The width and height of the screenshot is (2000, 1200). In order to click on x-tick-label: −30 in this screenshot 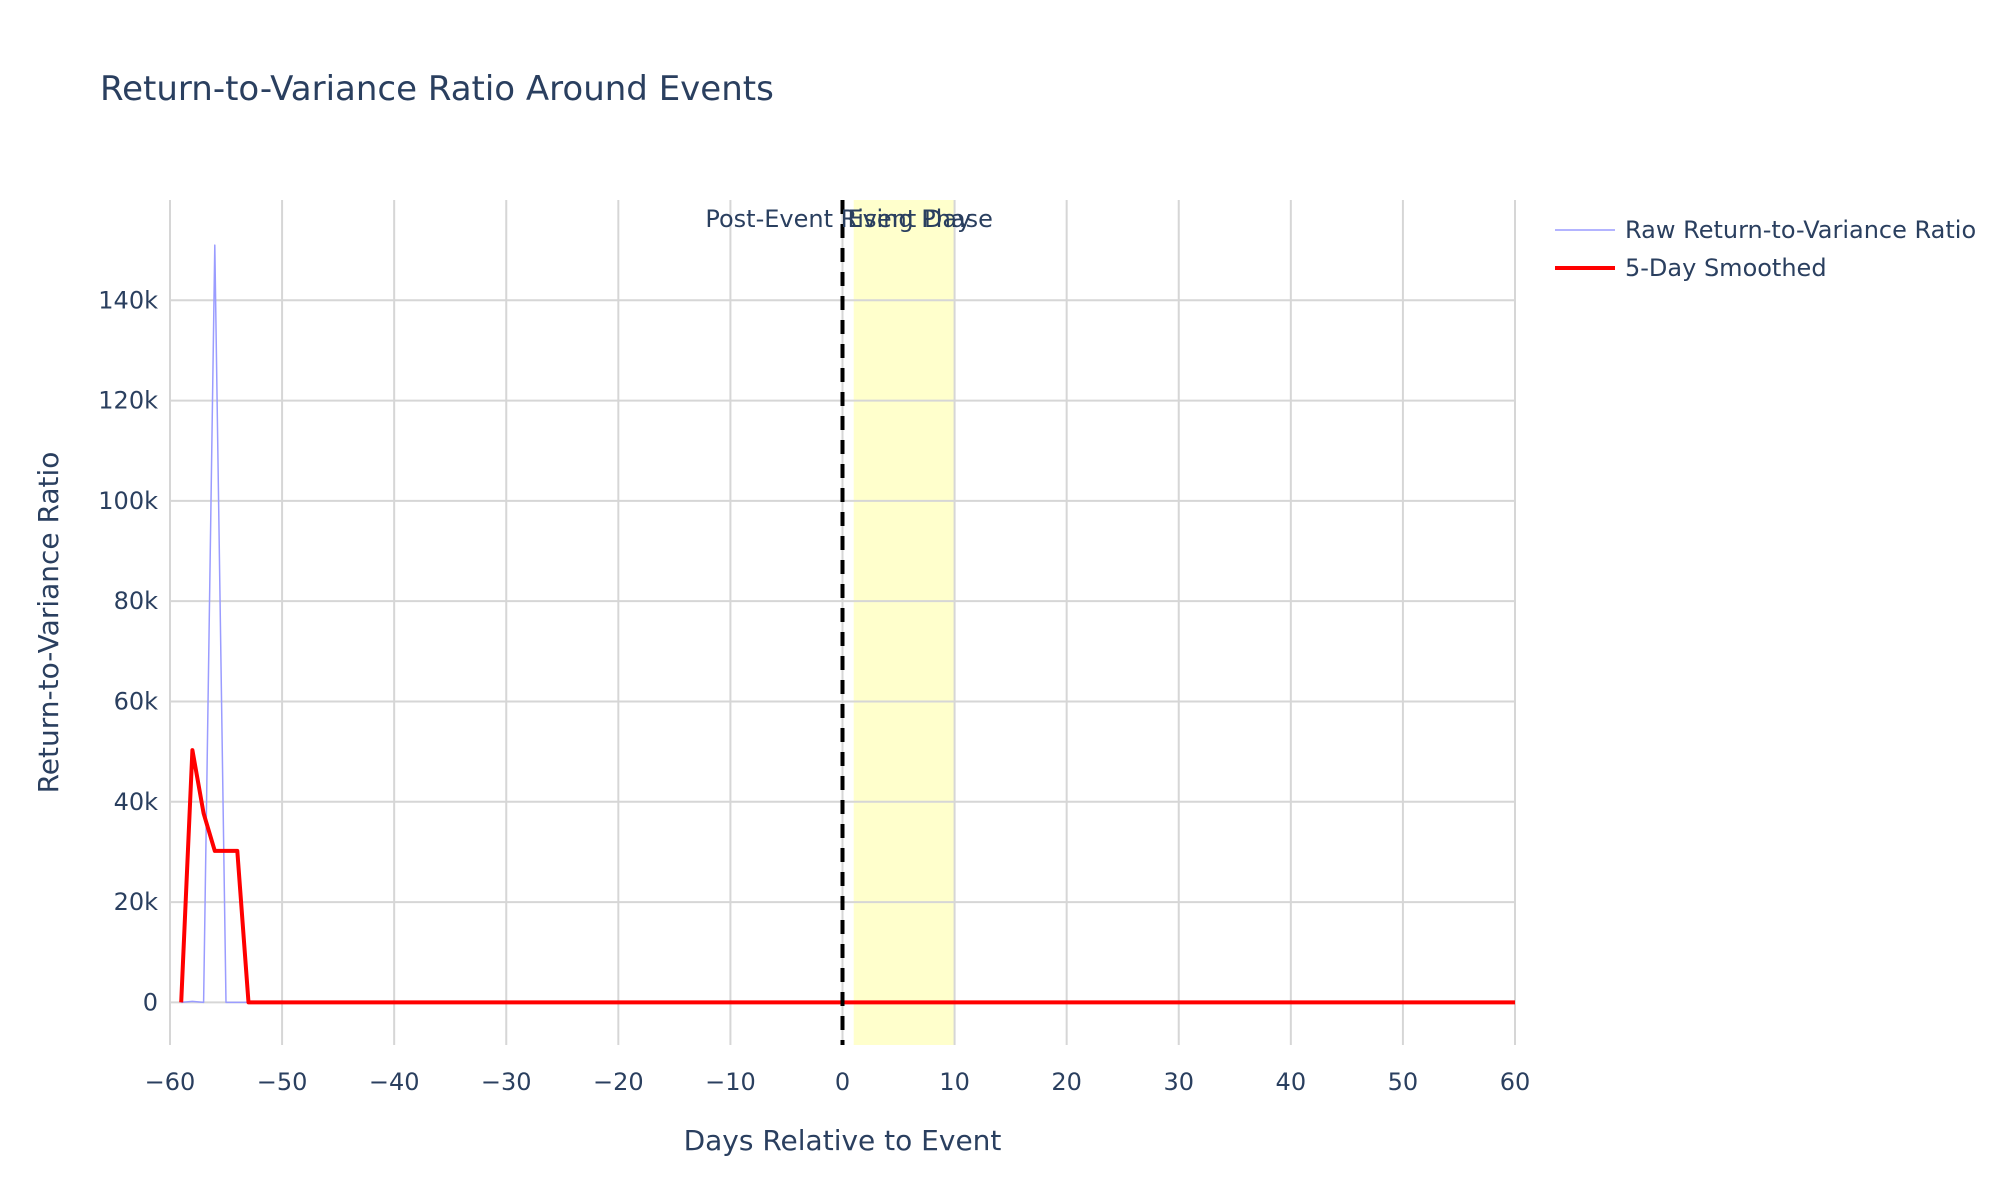, I will do `click(506, 1082)`.